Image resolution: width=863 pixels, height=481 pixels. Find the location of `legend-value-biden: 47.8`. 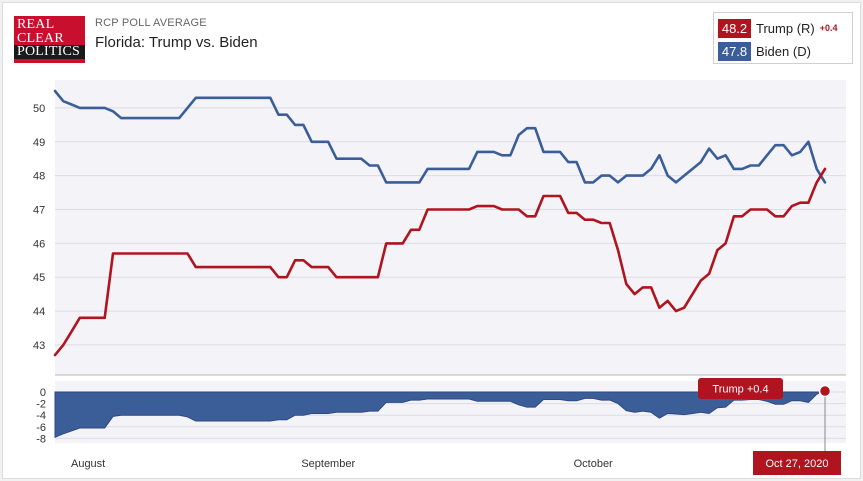

legend-value-biden: 47.8 is located at coordinates (734, 51).